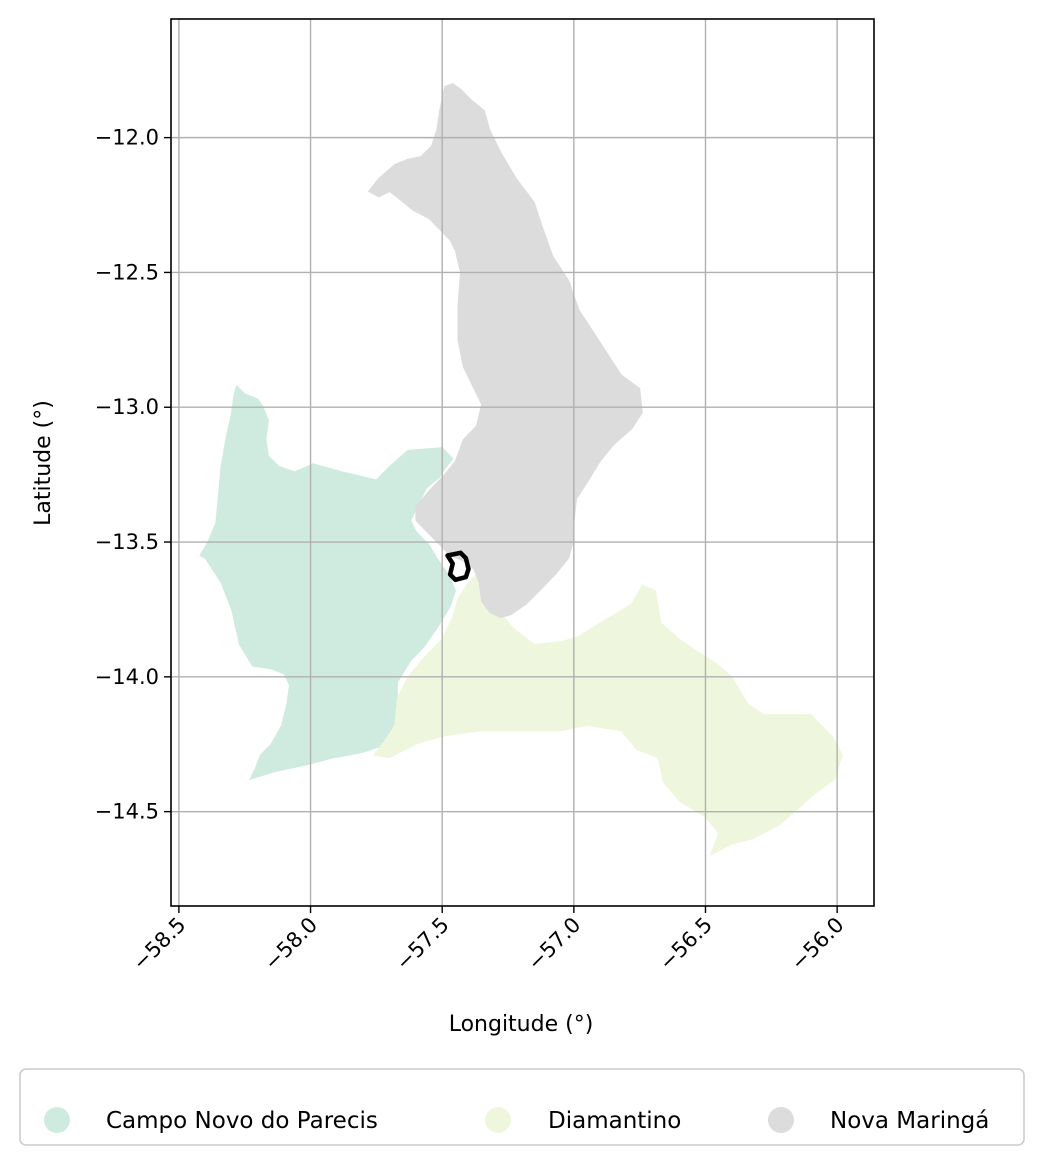 The width and height of the screenshot is (1043, 1165). Describe the element at coordinates (607, 712) in the screenshot. I see `region-diamantino` at that location.